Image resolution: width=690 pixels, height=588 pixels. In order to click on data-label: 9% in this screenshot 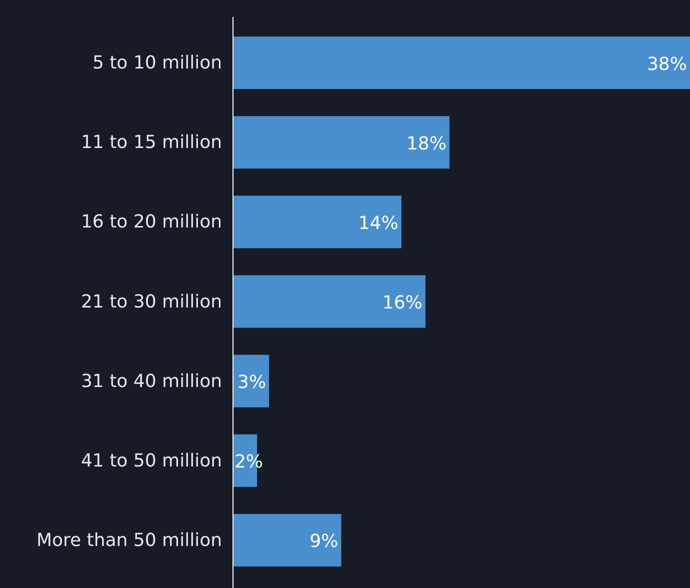, I will do `click(324, 541)`.